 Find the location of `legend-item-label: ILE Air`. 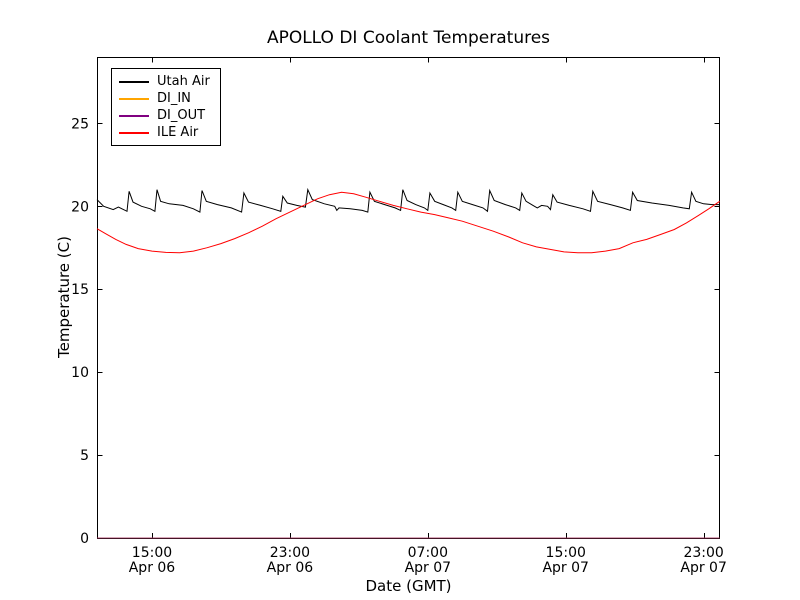

legend-item-label: ILE Air is located at coordinates (178, 132).